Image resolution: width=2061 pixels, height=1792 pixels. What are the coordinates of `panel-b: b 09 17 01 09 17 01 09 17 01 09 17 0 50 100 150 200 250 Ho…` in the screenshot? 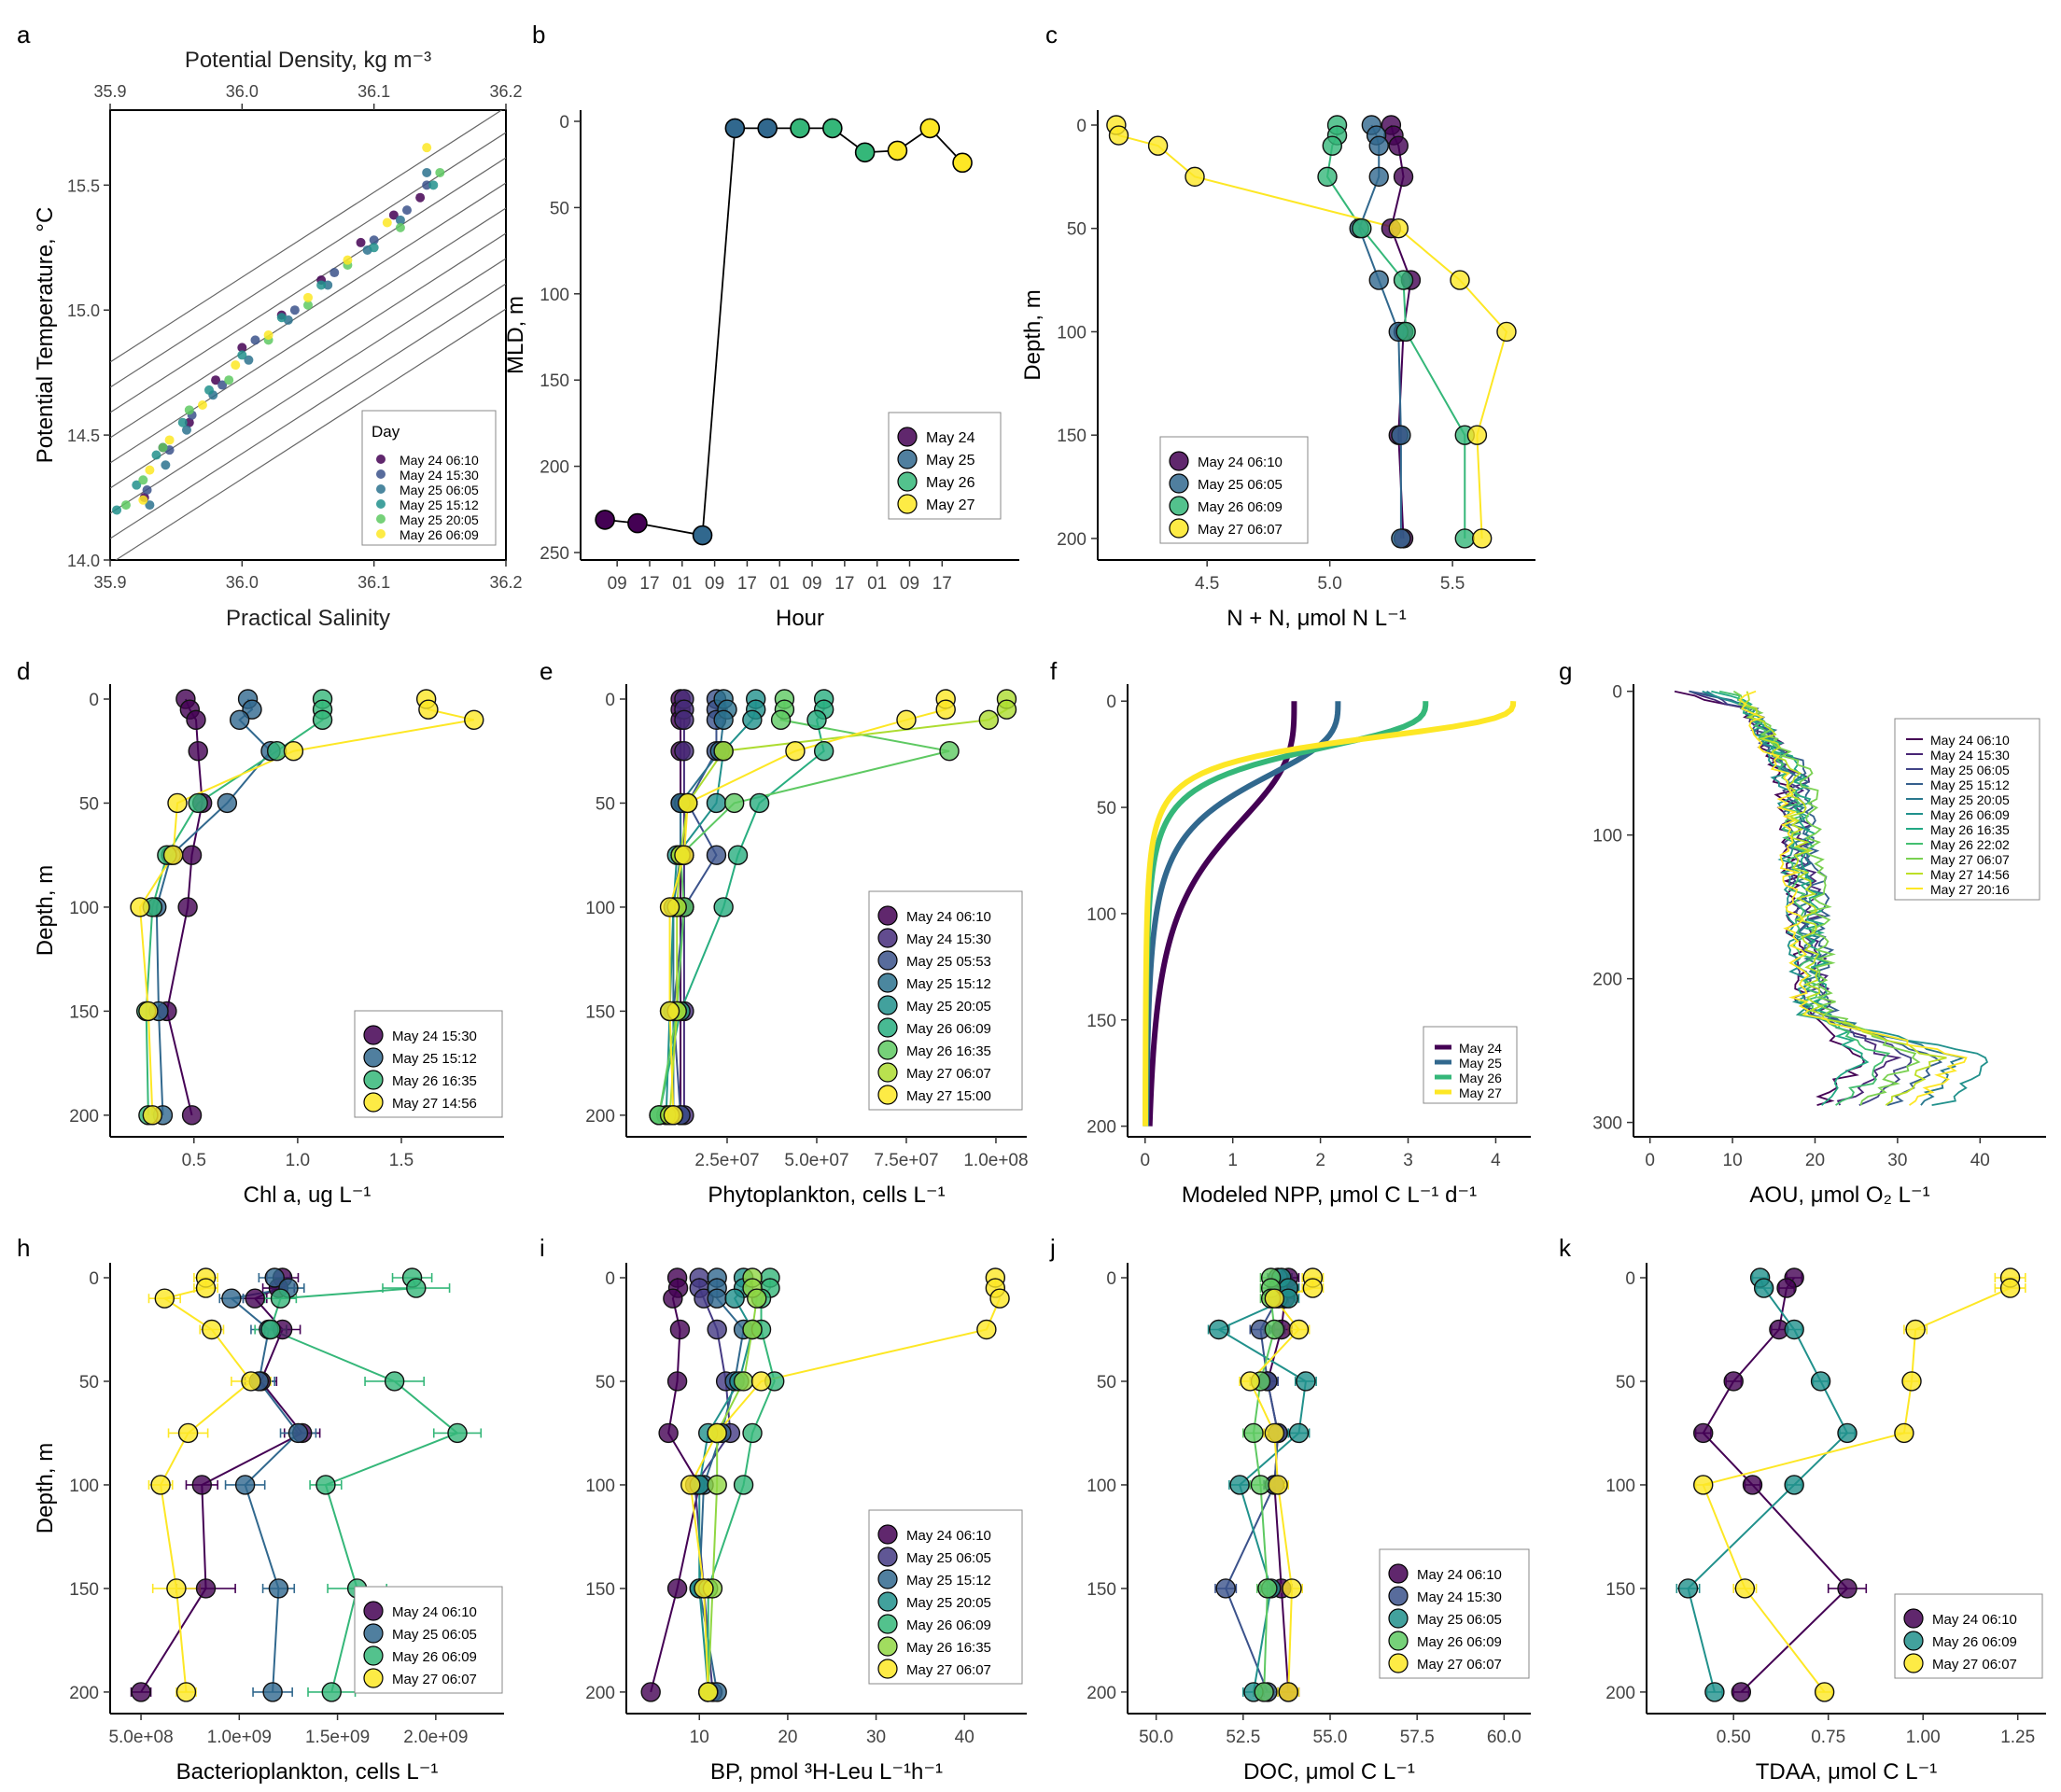 It's located at (761, 326).